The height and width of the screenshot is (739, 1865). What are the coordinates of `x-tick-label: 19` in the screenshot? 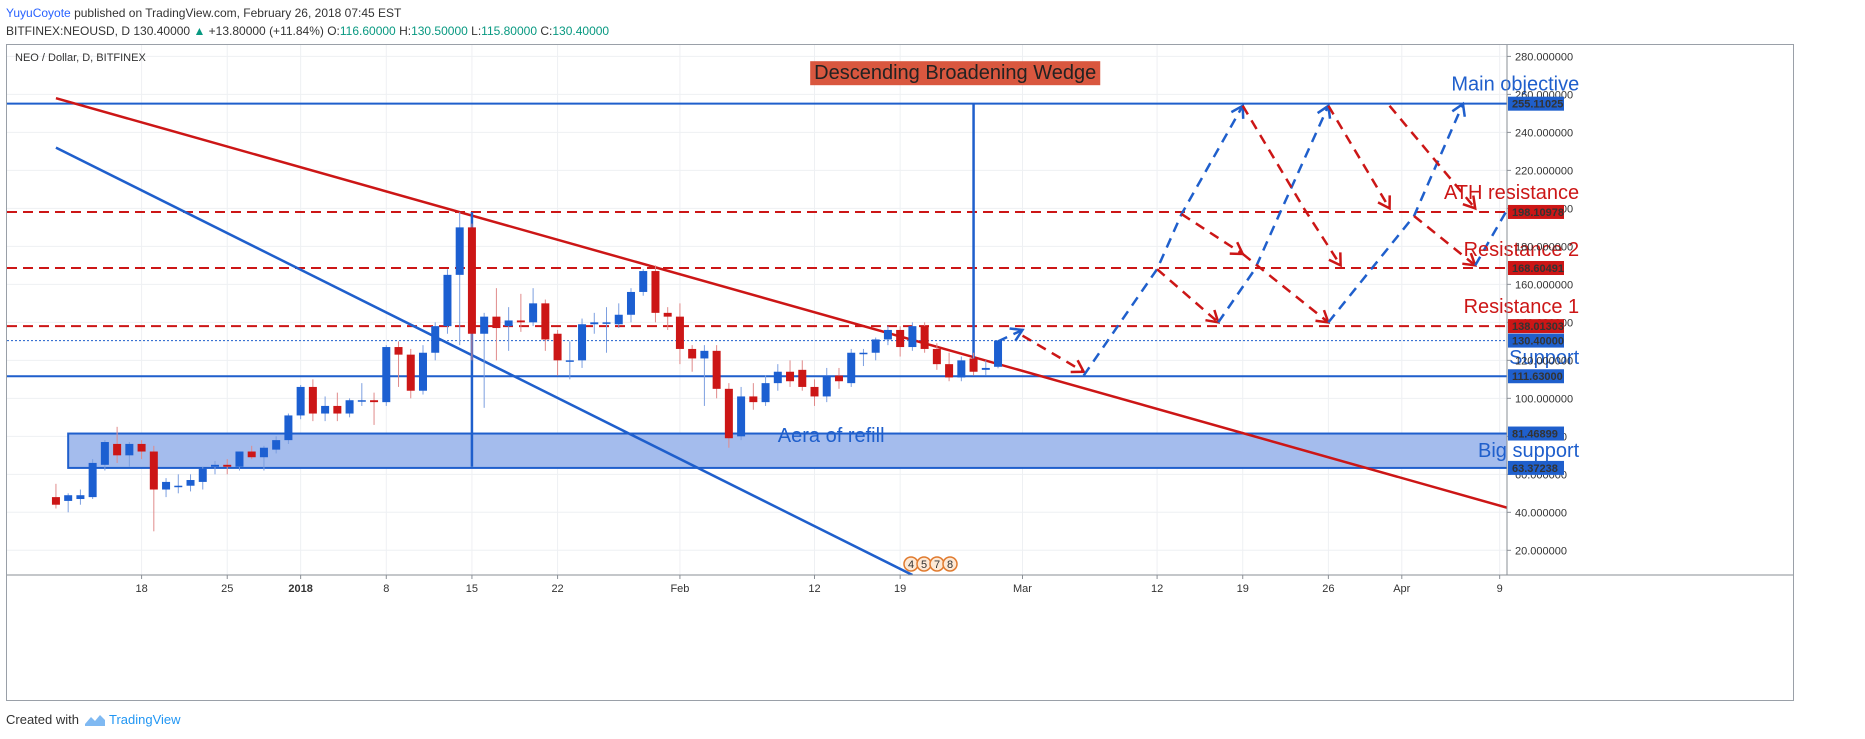 It's located at (1243, 589).